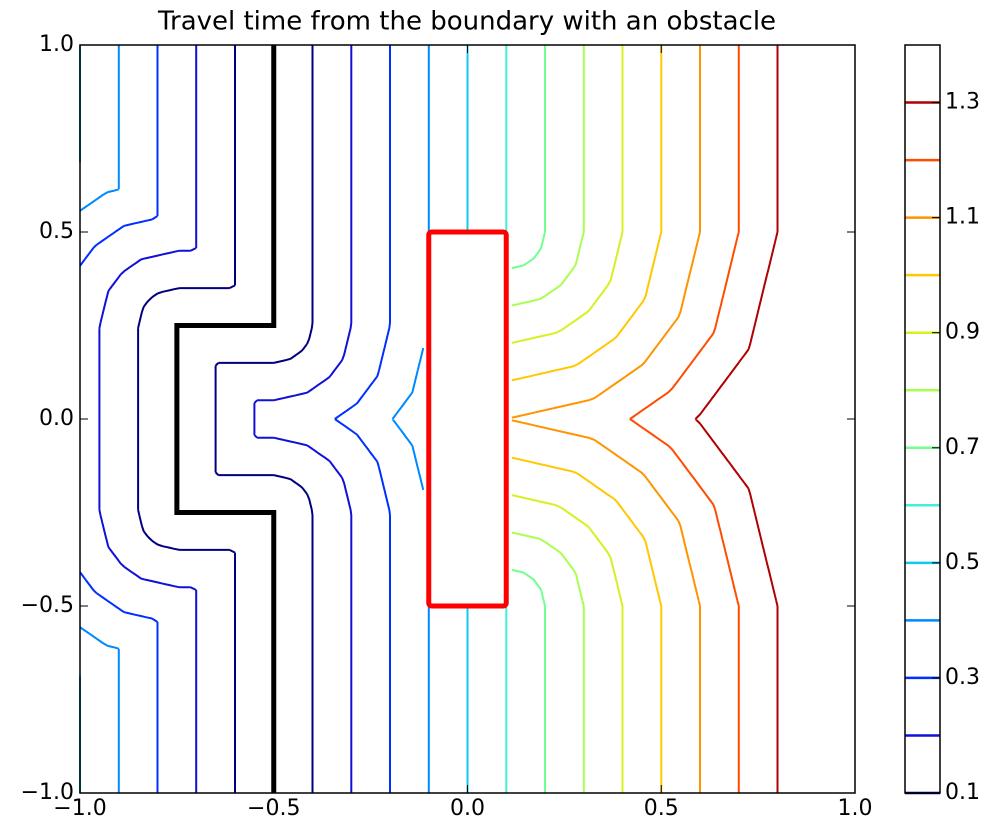 This screenshot has width=989, height=829. Describe the element at coordinates (56, 418) in the screenshot. I see `y-tick-label: 0.0` at that location.